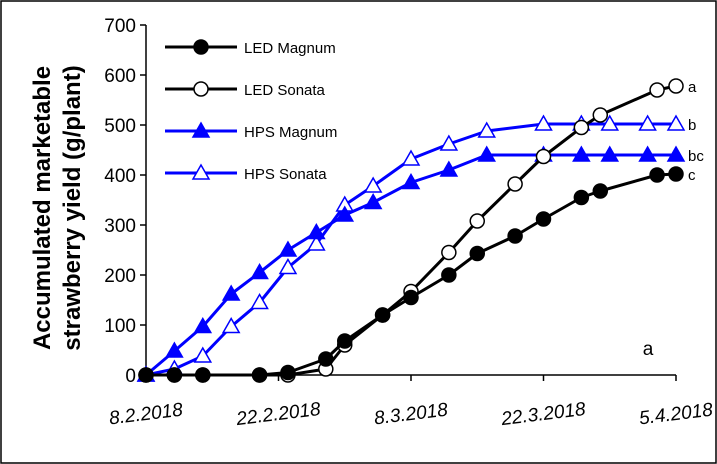 This screenshot has width=717, height=464. What do you see at coordinates (72, 207) in the screenshot?
I see `y-axis-title-line-2: strawberry yield (g/plant)` at bounding box center [72, 207].